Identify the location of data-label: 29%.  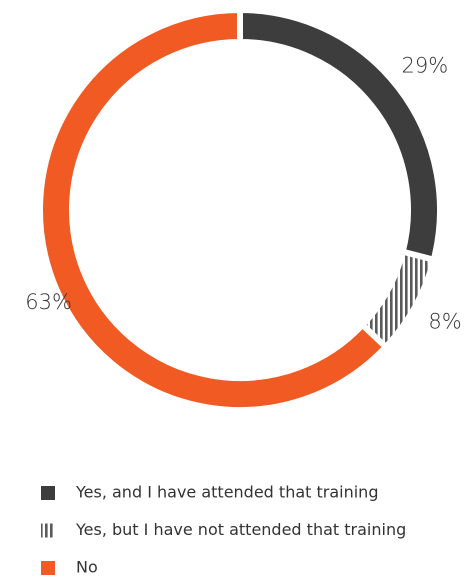
(425, 66).